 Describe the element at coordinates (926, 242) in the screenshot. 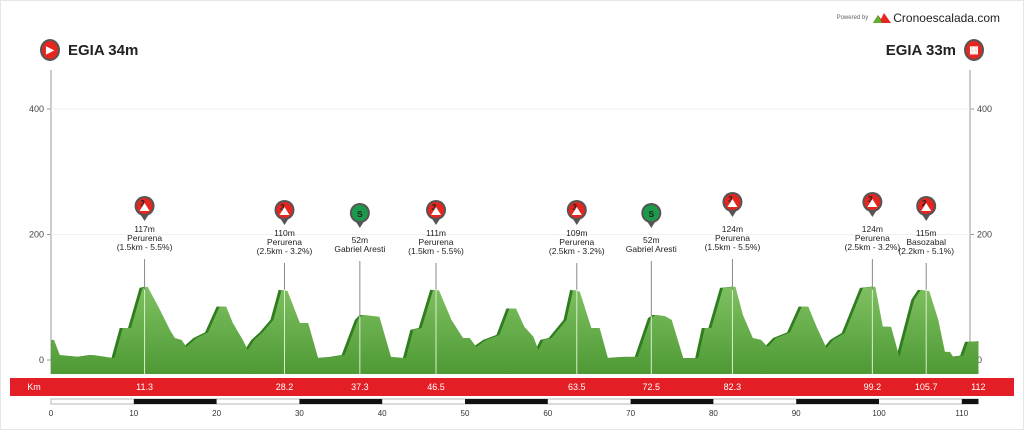

I see `marker-name: Basozabal` at that location.